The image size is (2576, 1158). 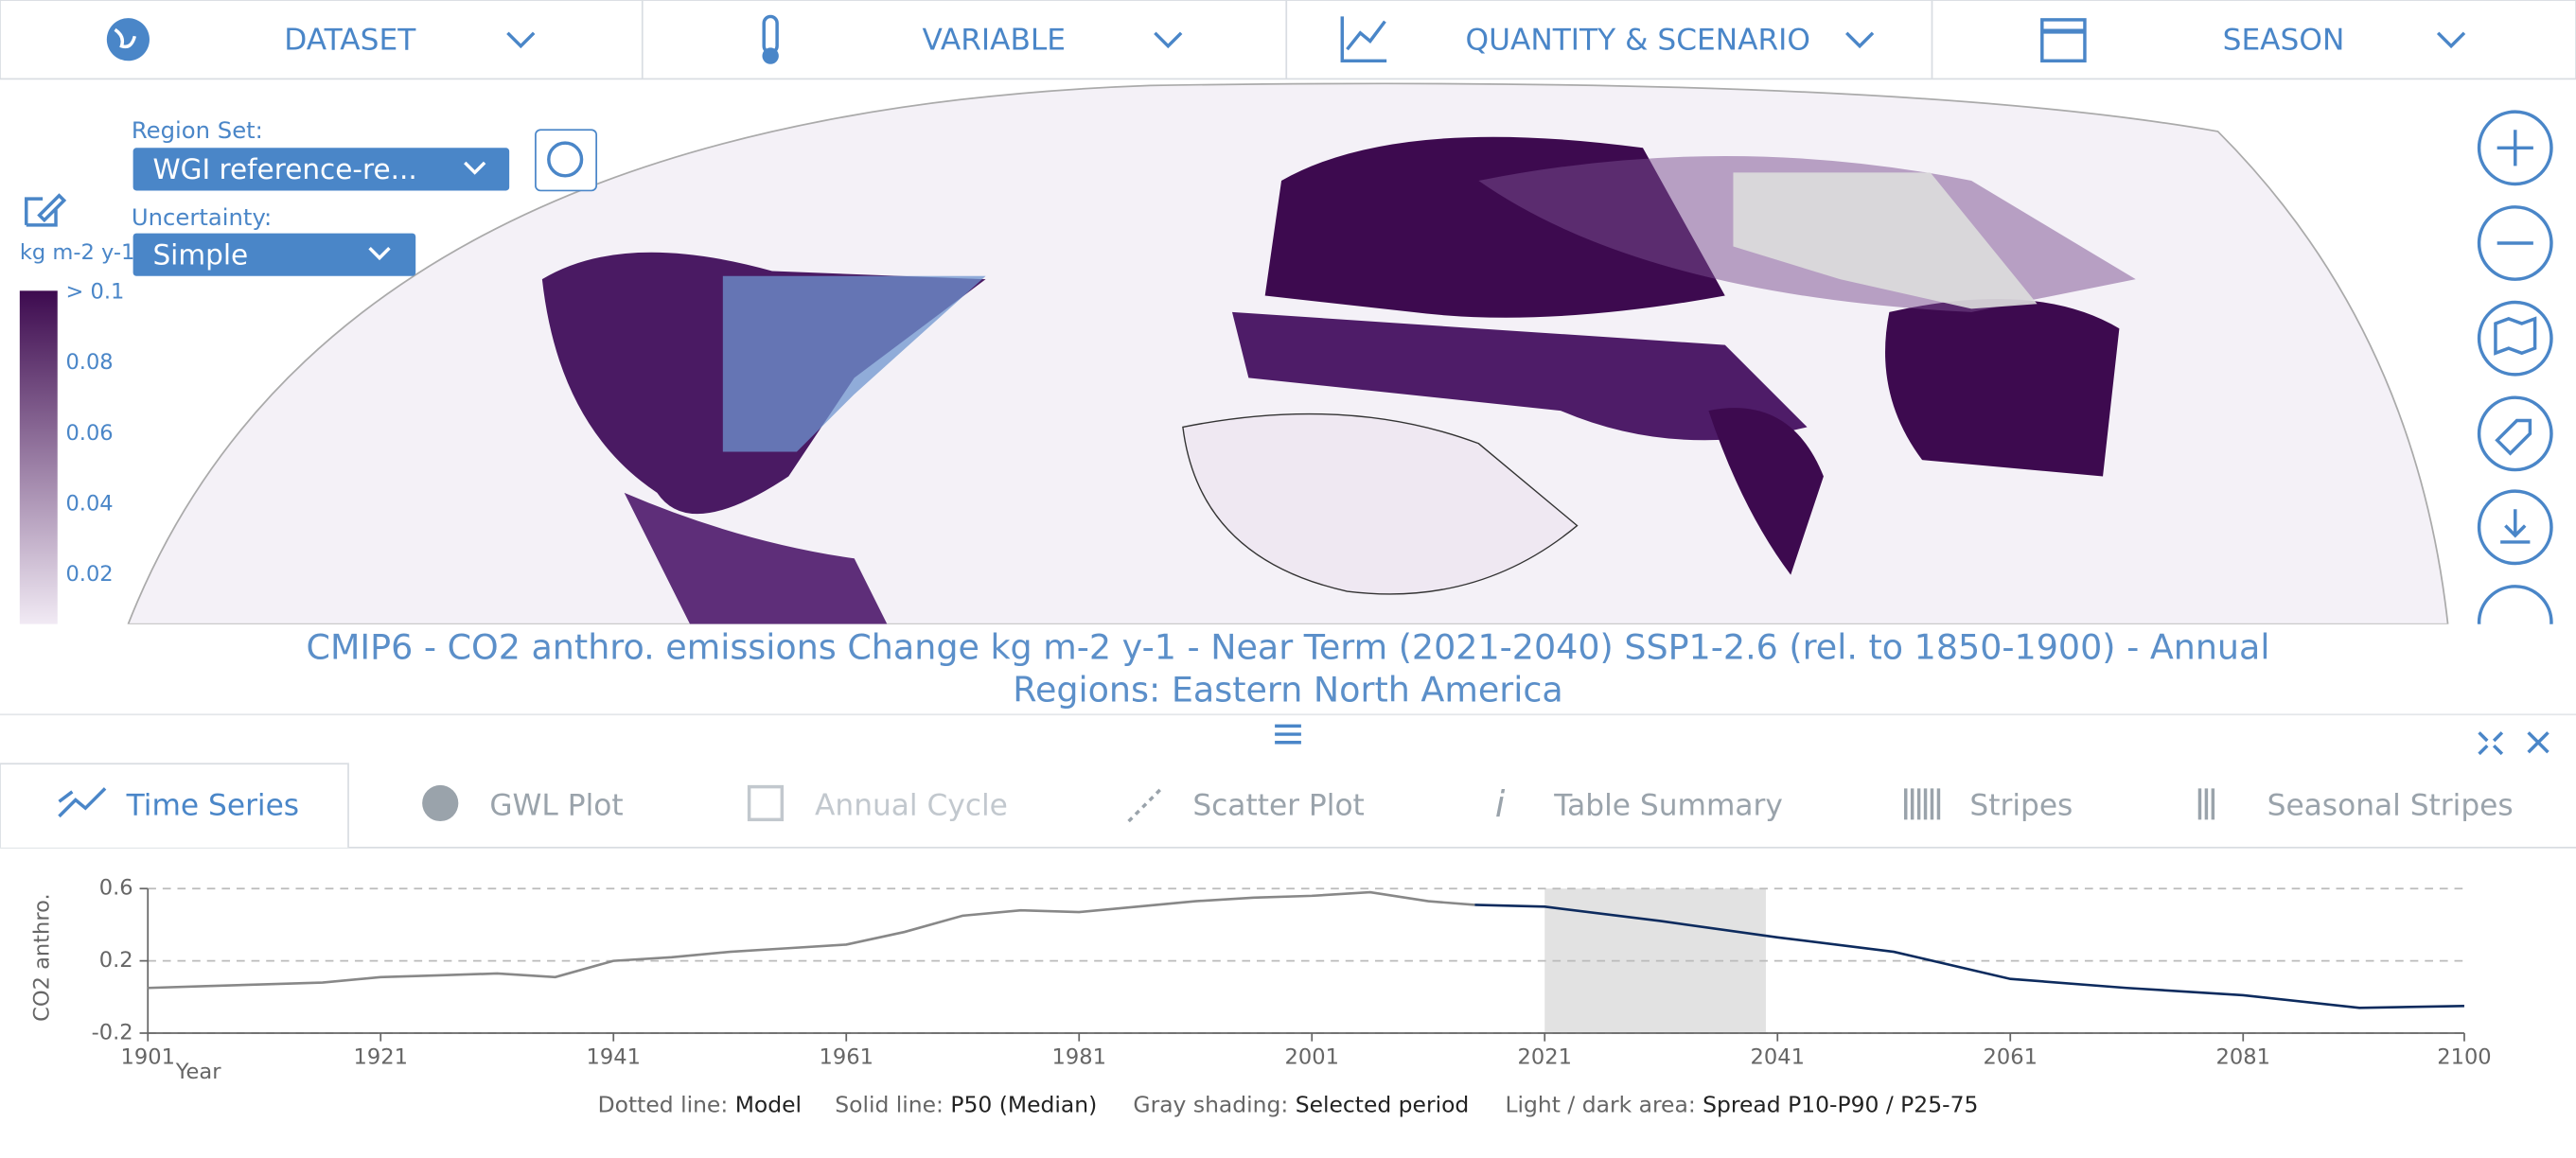 I want to click on x-tick-label: 1961, so click(x=846, y=1057).